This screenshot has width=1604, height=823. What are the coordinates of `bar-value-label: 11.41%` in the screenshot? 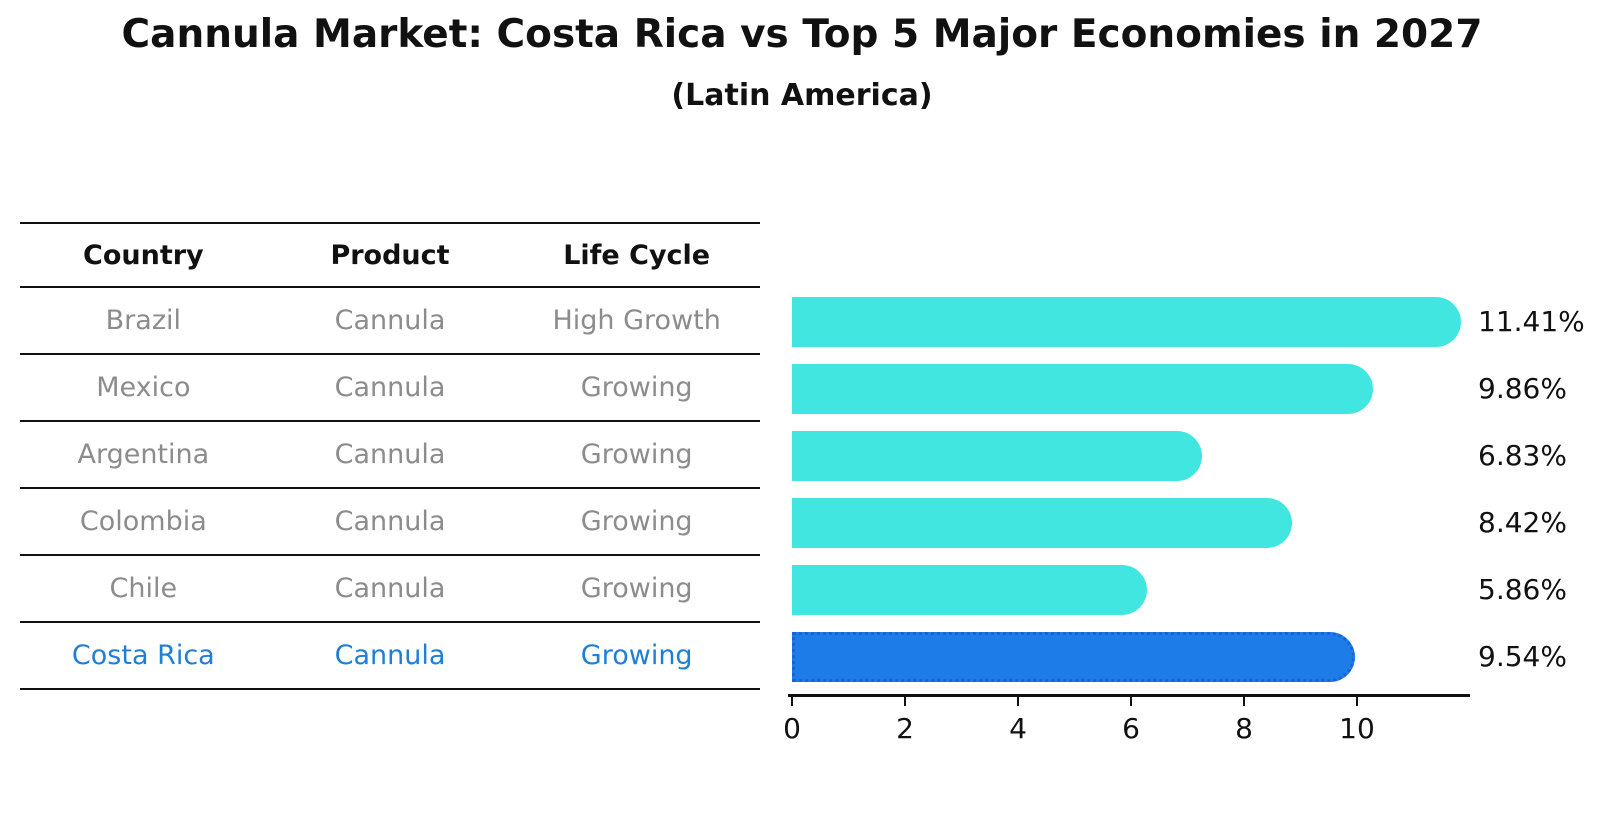 It's located at (1531, 321).